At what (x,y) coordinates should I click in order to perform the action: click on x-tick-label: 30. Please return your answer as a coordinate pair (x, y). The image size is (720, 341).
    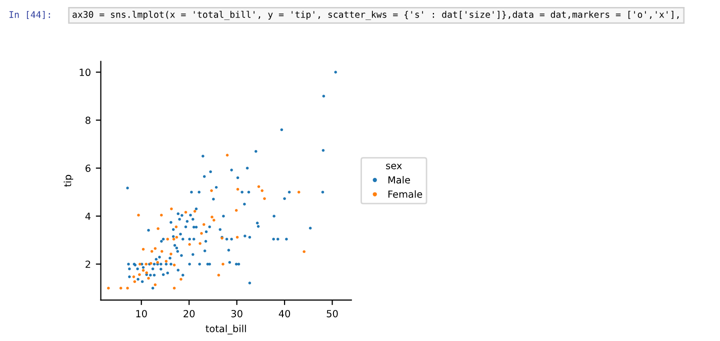
    Looking at the image, I should click on (236, 314).